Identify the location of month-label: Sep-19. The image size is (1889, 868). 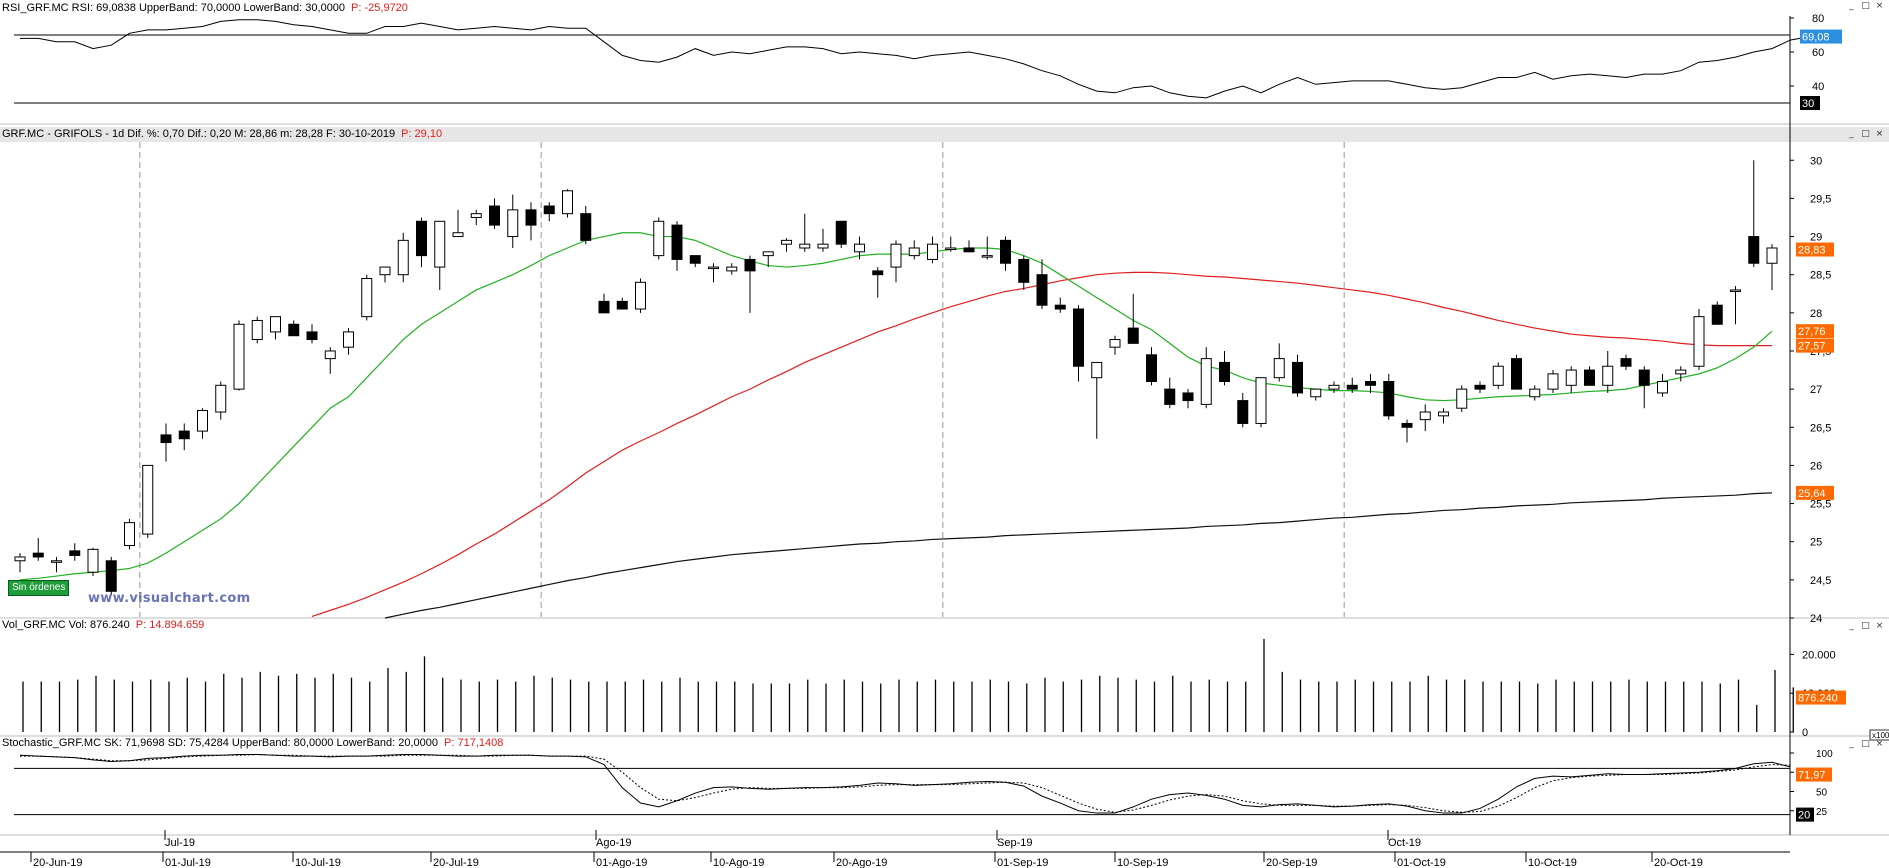
(1014, 843).